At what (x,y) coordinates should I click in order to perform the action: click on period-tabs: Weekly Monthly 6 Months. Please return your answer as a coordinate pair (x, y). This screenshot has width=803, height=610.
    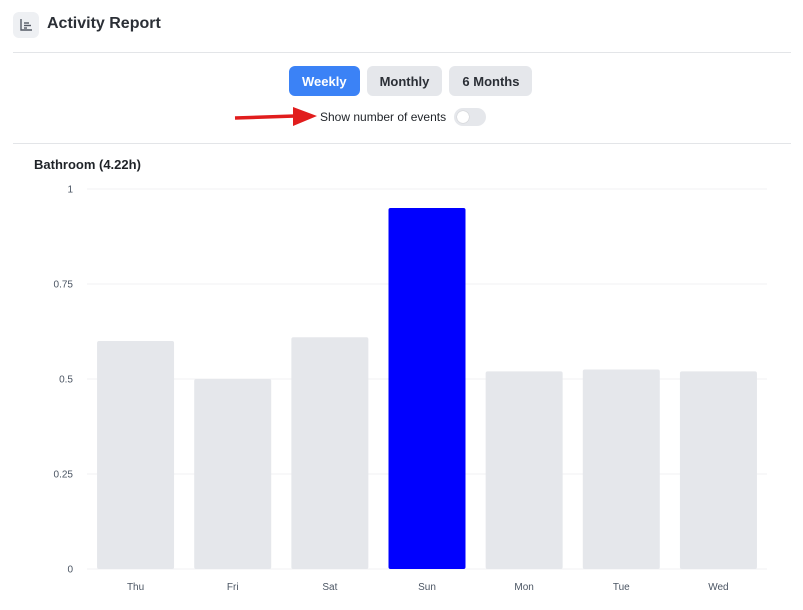
    Looking at the image, I should click on (411, 81).